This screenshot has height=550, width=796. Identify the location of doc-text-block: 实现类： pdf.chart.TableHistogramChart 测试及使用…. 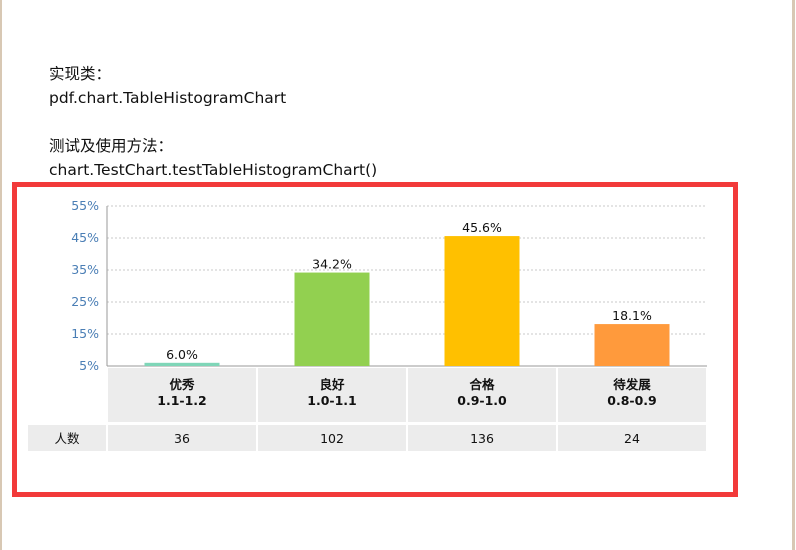
(213, 122).